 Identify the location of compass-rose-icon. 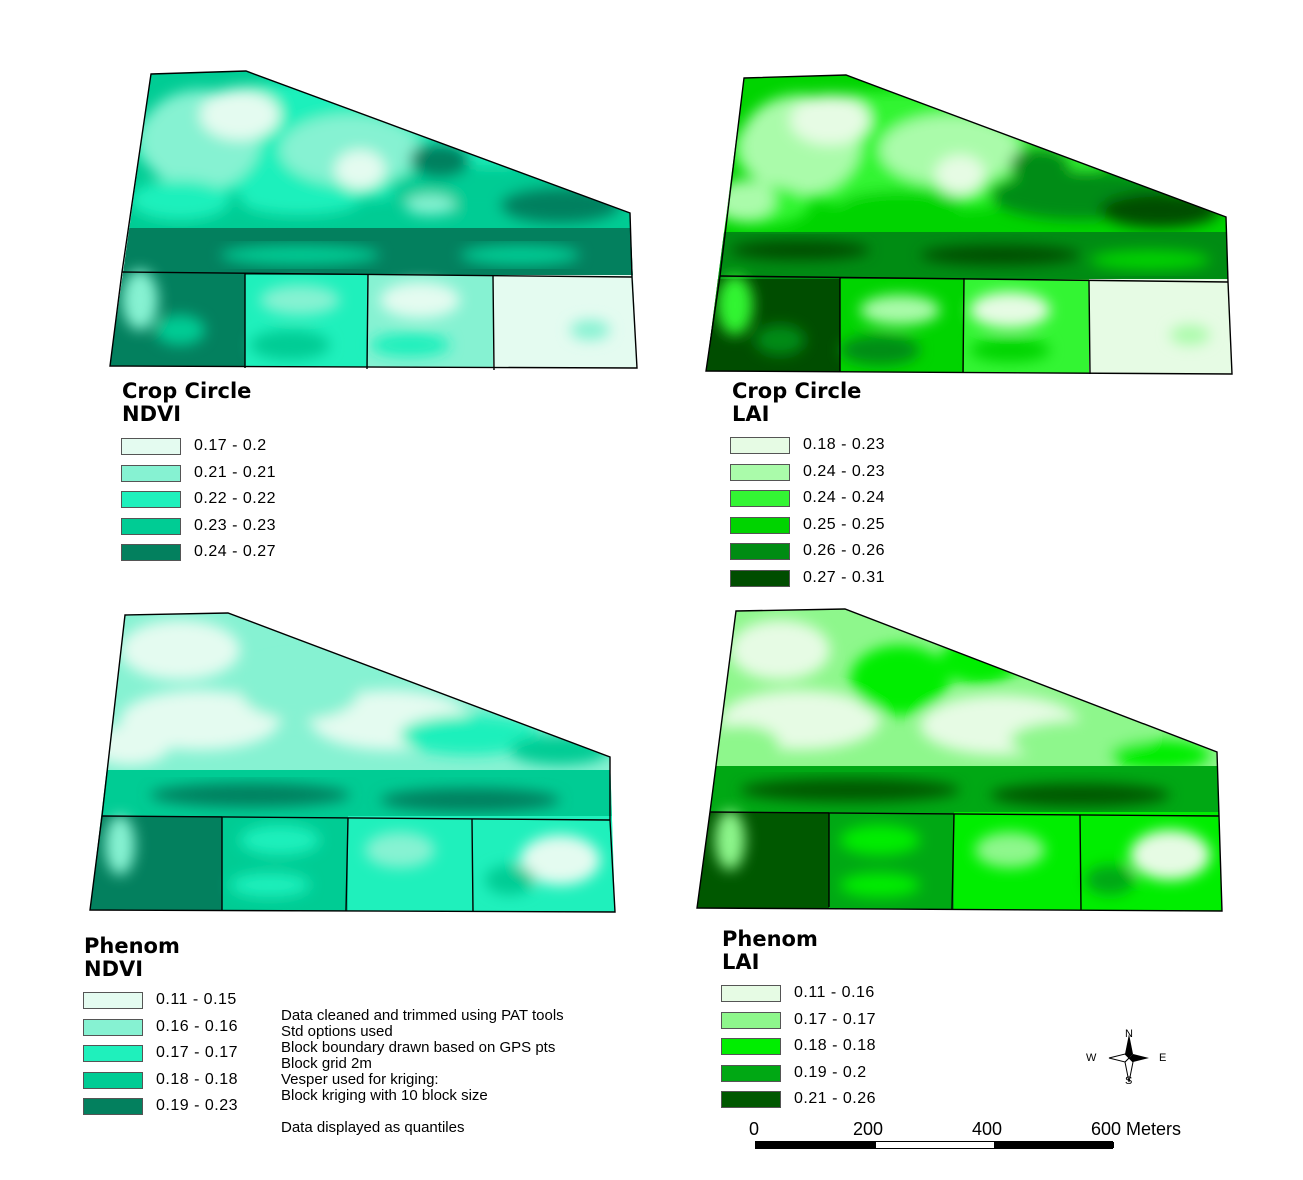
(1128, 1058).